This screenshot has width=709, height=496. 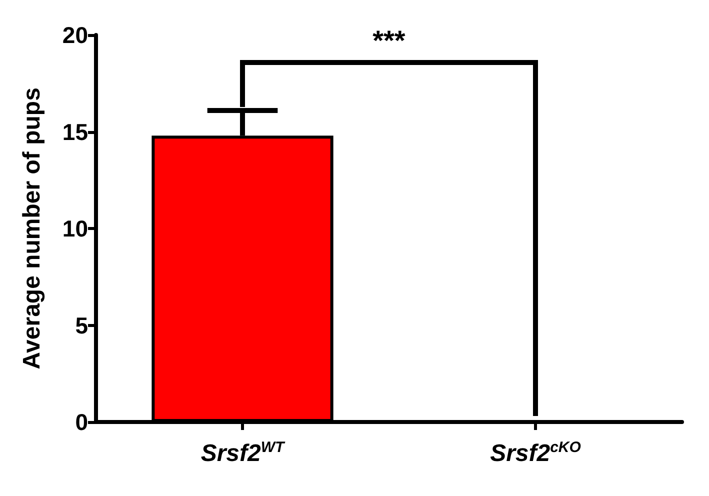 I want to click on y-axis-title: Average number of pups, so click(x=32, y=229).